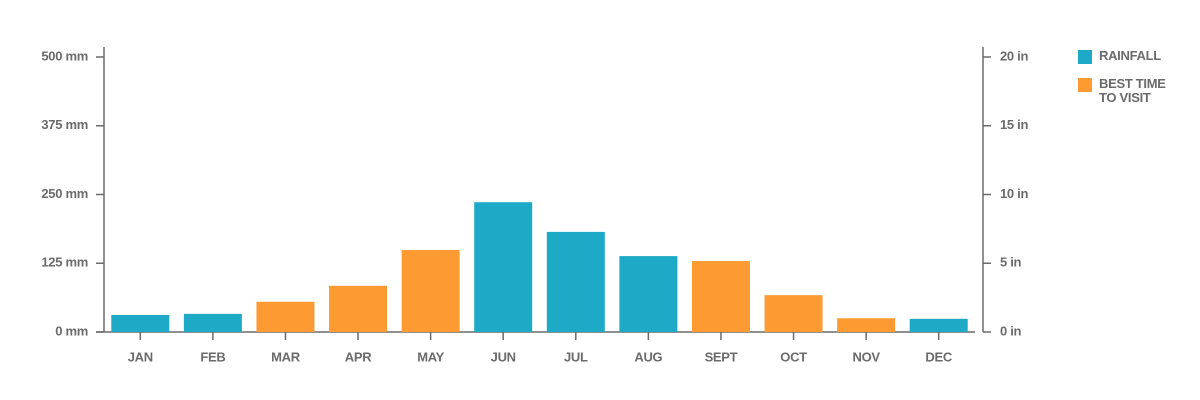 This screenshot has width=1200, height=400. What do you see at coordinates (1014, 193) in the screenshot?
I see `y2-tick-label: 10 in` at bounding box center [1014, 193].